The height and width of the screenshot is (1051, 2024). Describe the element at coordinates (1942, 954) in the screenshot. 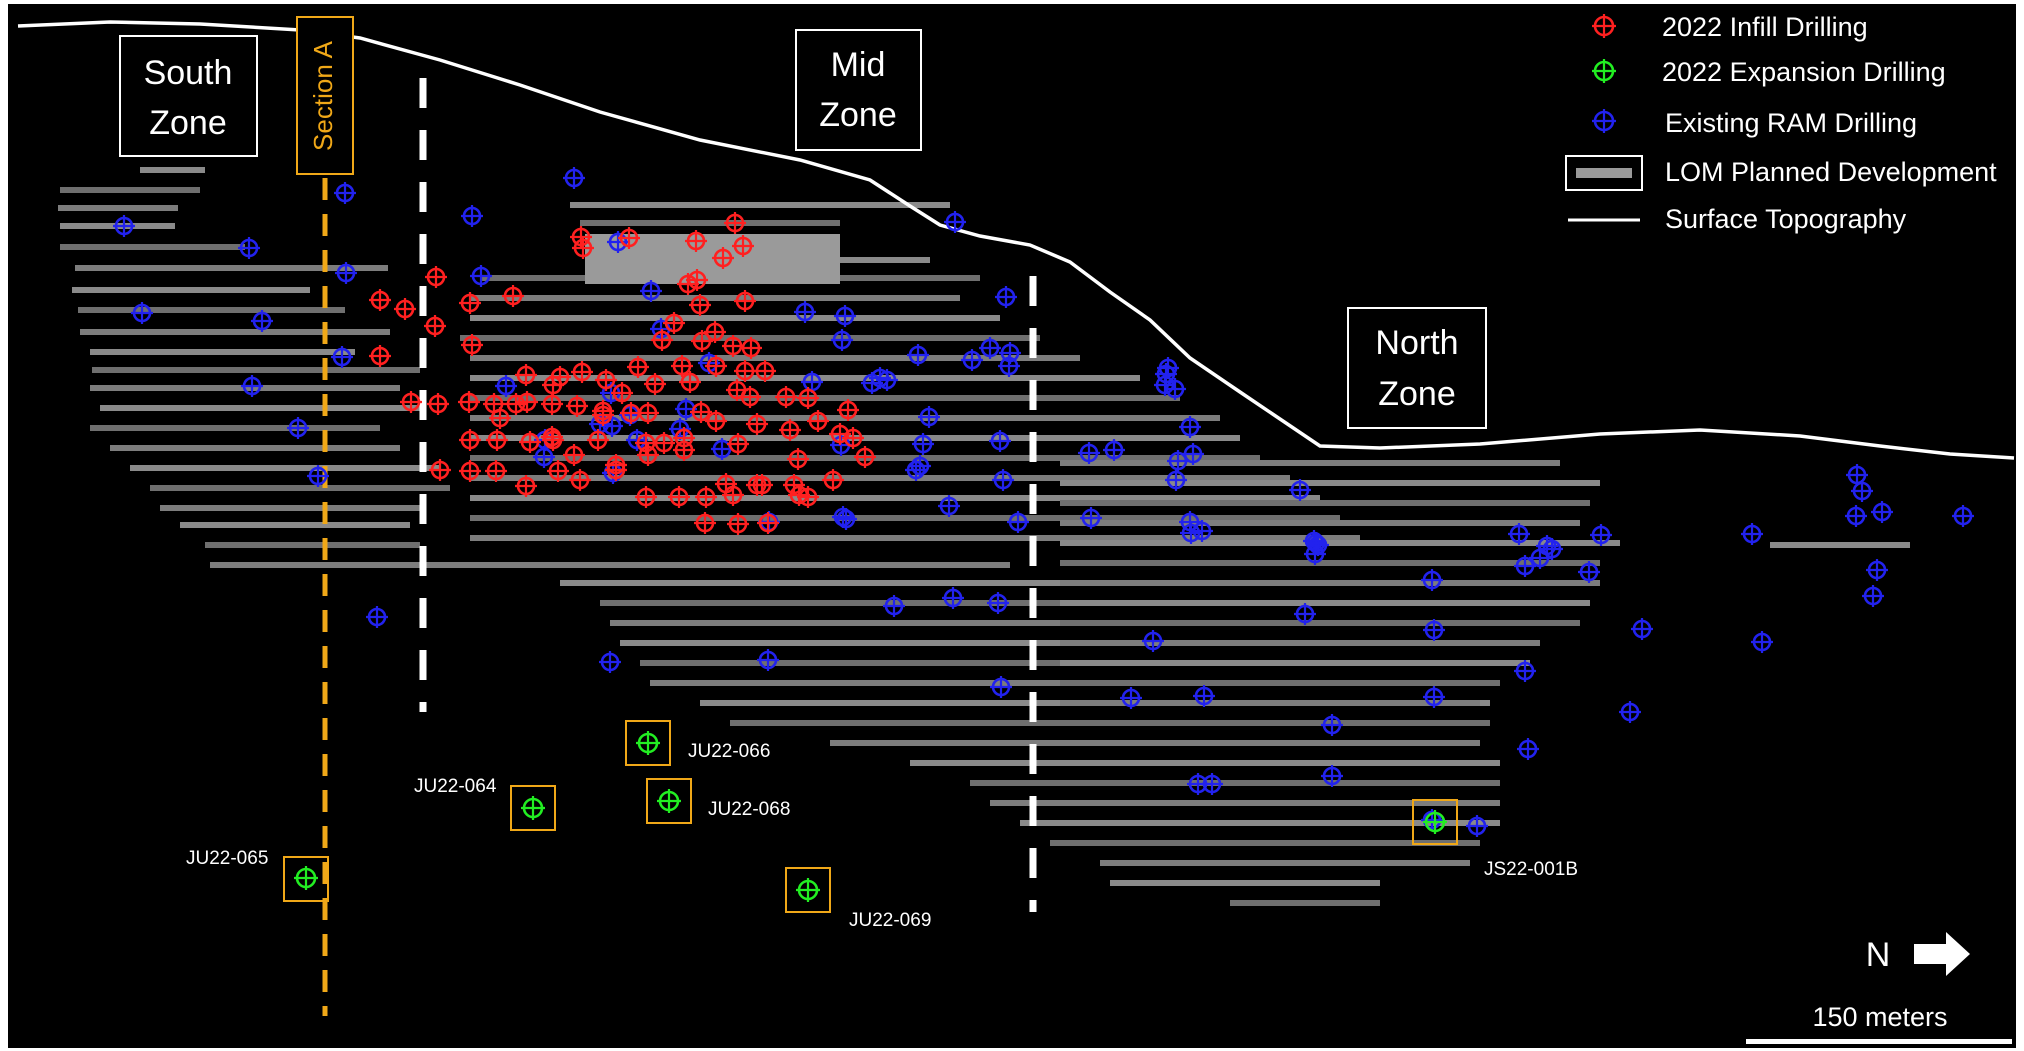

I see `arrow-right-icon` at that location.